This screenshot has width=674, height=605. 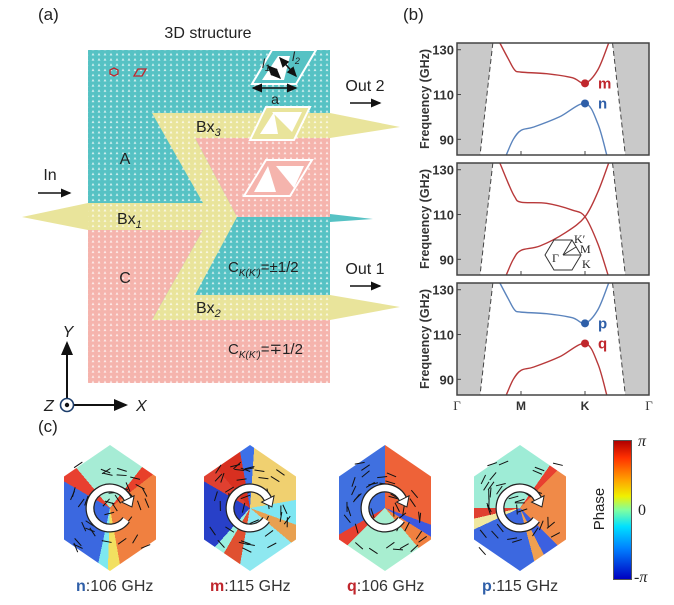 I want to click on x-tick-label: M, so click(x=521, y=406).